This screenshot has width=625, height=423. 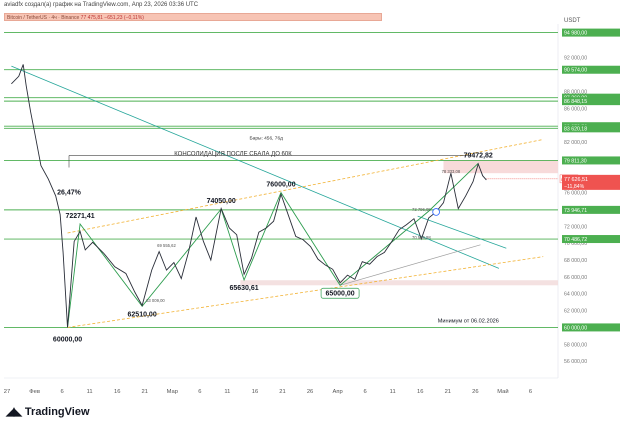 I want to click on wedge-lower-line, so click(x=410, y=265).